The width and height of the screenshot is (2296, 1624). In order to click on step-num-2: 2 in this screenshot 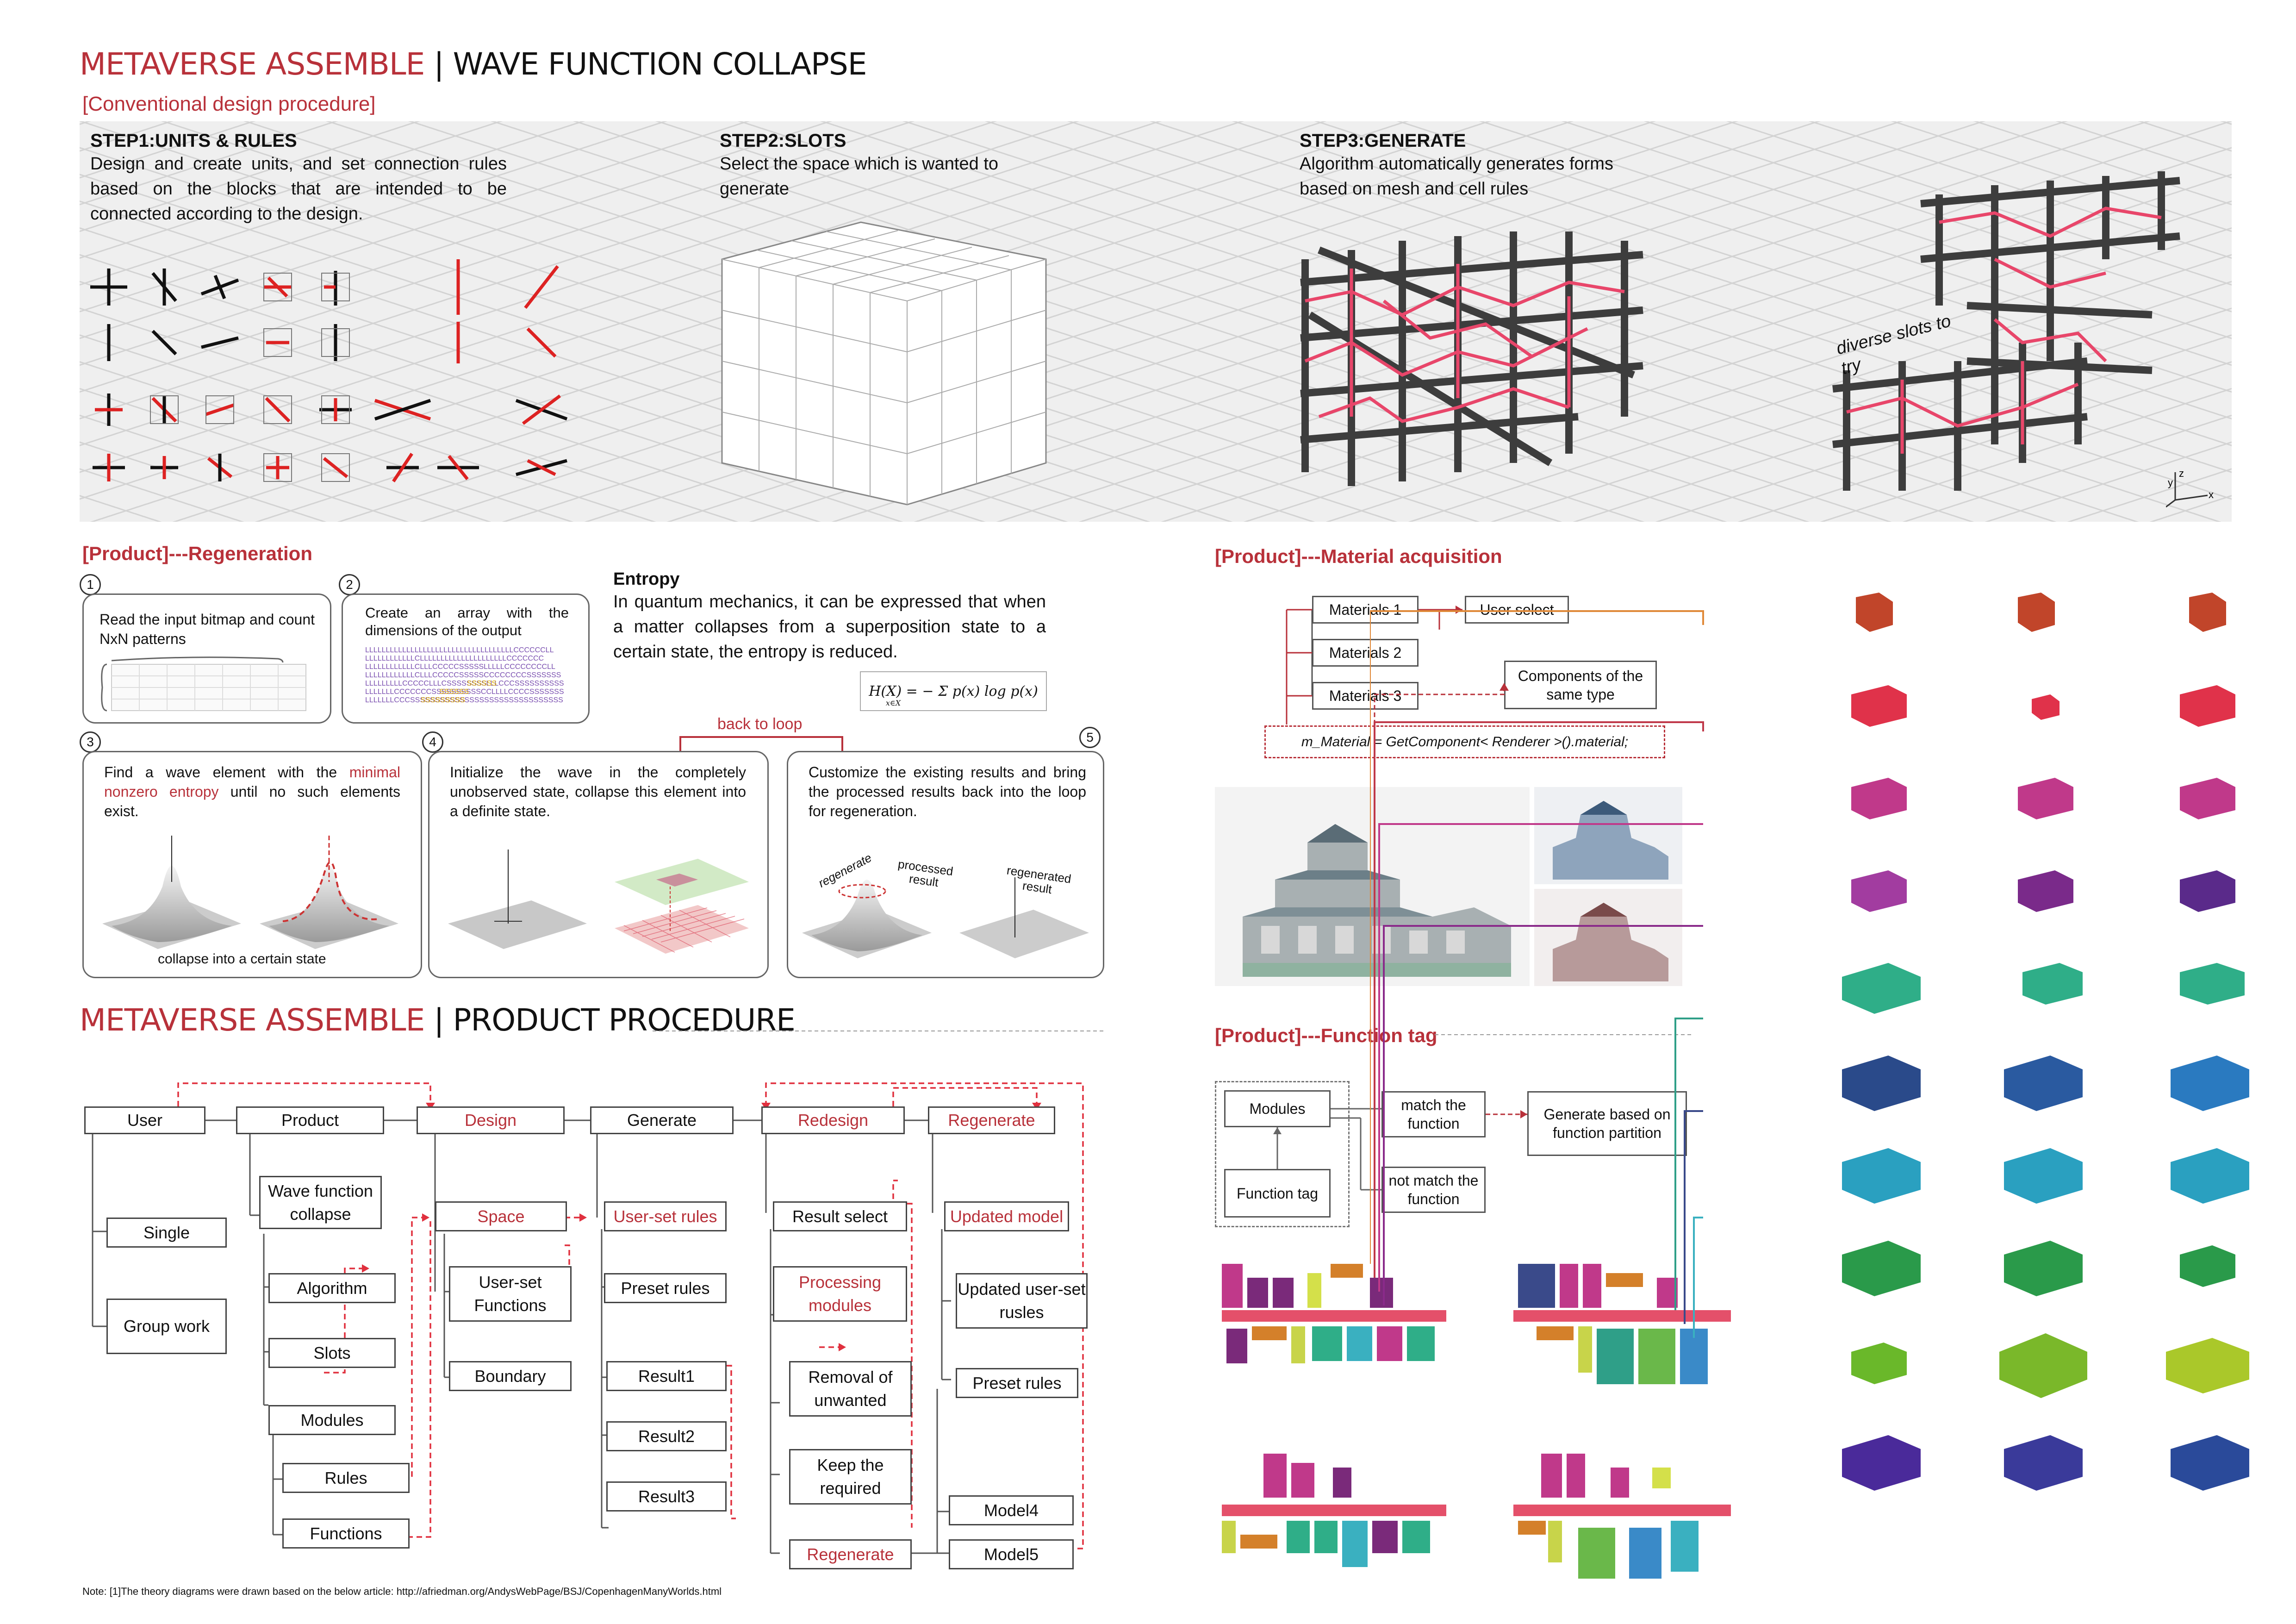, I will do `click(349, 584)`.